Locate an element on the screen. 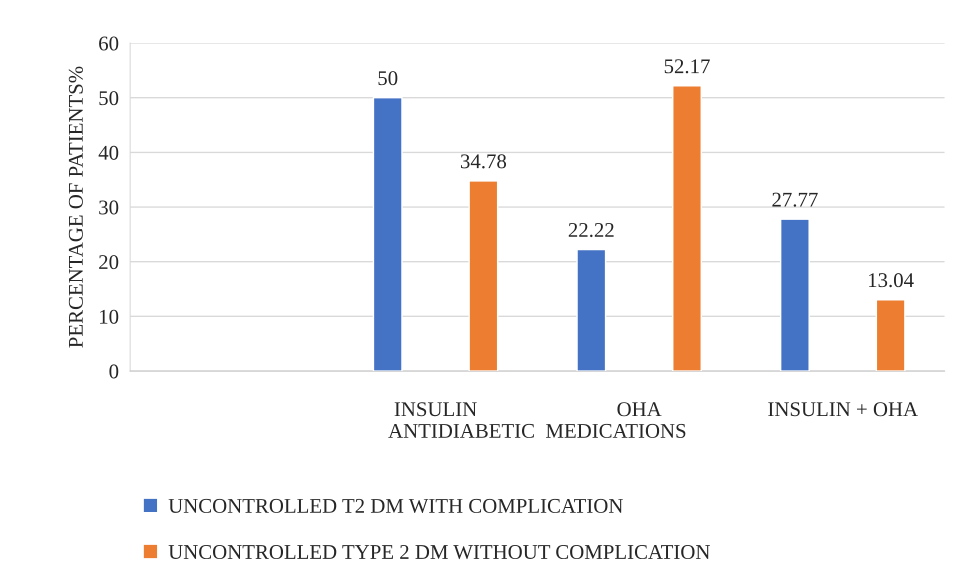  y-tick-label: 60 is located at coordinates (108, 43).